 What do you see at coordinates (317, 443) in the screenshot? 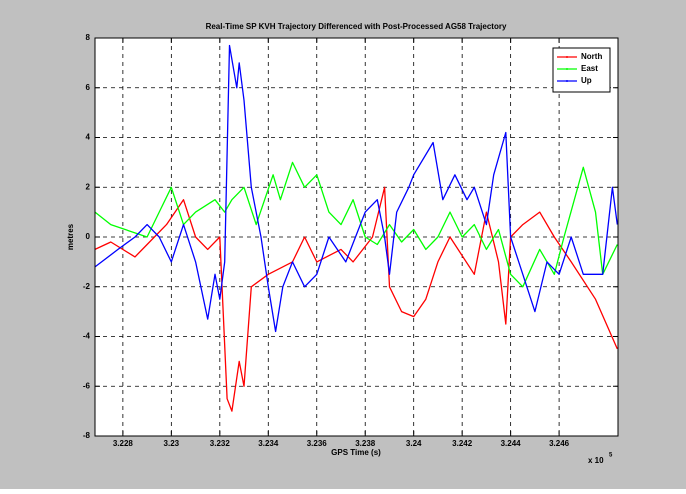
I see `x-tick-label: 3.236` at bounding box center [317, 443].